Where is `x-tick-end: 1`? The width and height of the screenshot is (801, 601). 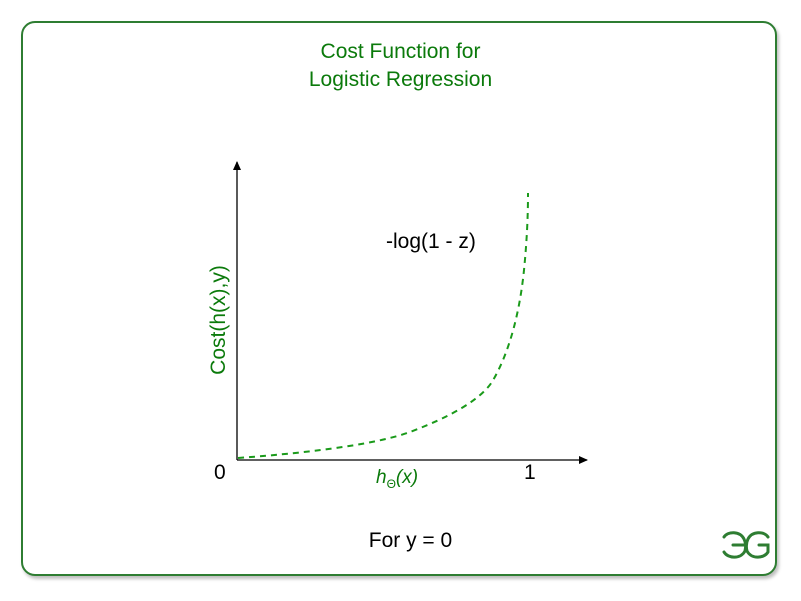
x-tick-end: 1 is located at coordinates (530, 472).